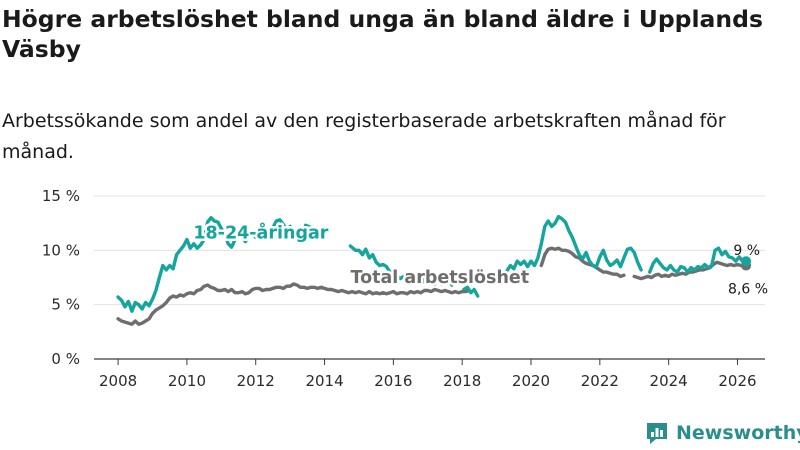 The image size is (800, 450). Describe the element at coordinates (256, 381) in the screenshot. I see `x-tick-label: 2012` at that location.